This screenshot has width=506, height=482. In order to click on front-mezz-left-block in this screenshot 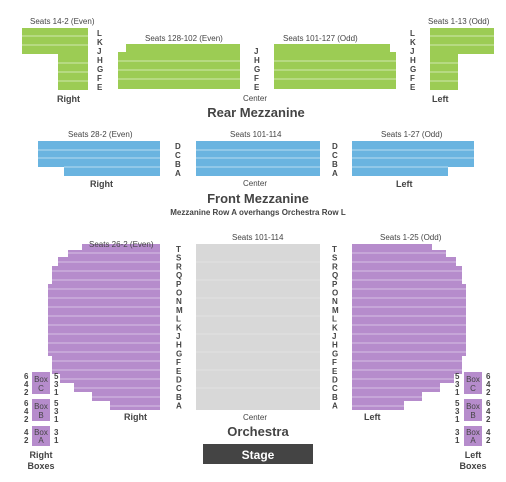, I will do `click(413, 158)`.